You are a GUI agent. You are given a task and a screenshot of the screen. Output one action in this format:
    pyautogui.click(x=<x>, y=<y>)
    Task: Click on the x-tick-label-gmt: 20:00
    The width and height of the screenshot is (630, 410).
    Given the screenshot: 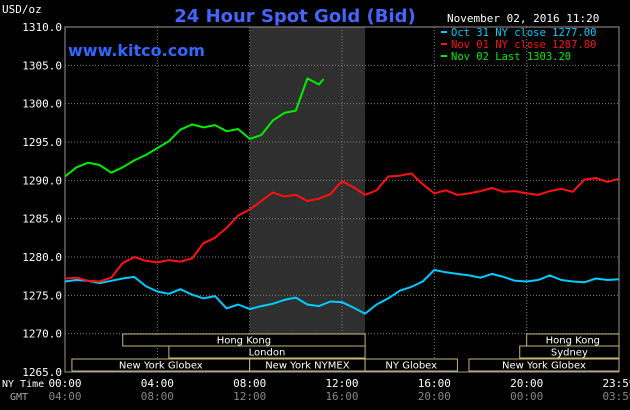 What is the action you would take?
    pyautogui.click(x=434, y=396)
    